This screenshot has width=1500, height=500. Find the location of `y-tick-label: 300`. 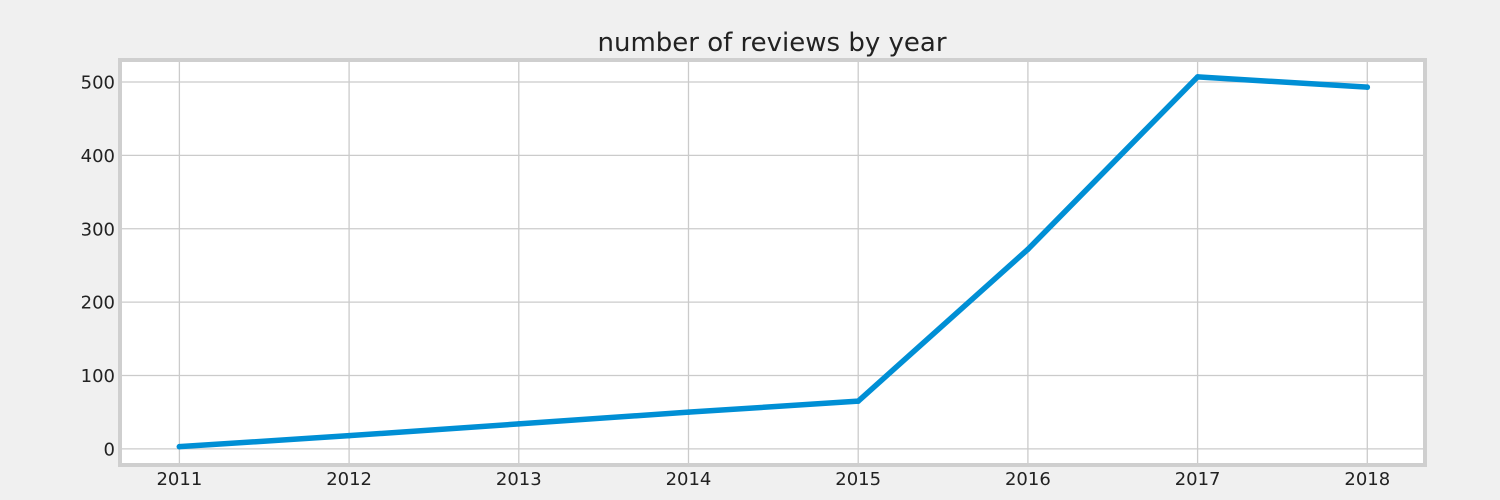

y-tick-label: 300 is located at coordinates (98, 229).